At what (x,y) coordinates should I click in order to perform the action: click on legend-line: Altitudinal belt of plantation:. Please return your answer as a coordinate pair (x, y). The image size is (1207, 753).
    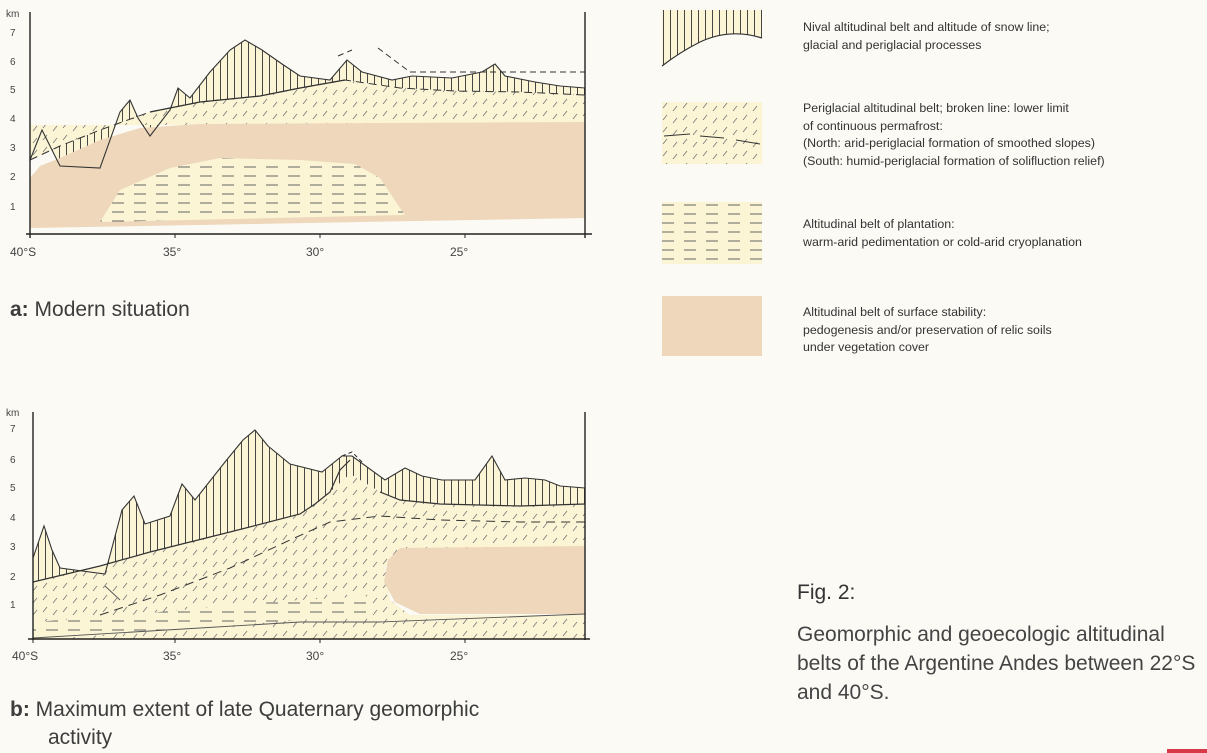
    Looking at the image, I should click on (879, 224).